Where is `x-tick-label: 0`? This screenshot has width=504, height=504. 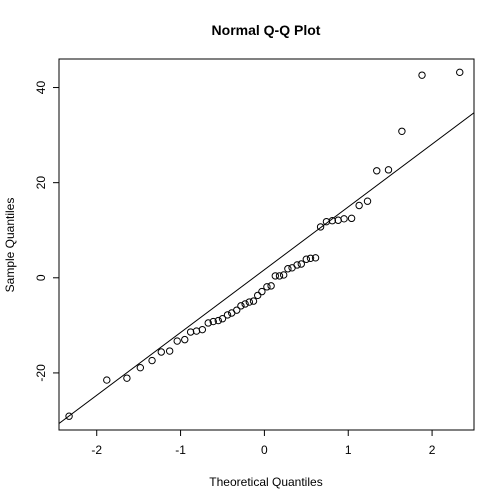
x-tick-label: 0 is located at coordinates (264, 450).